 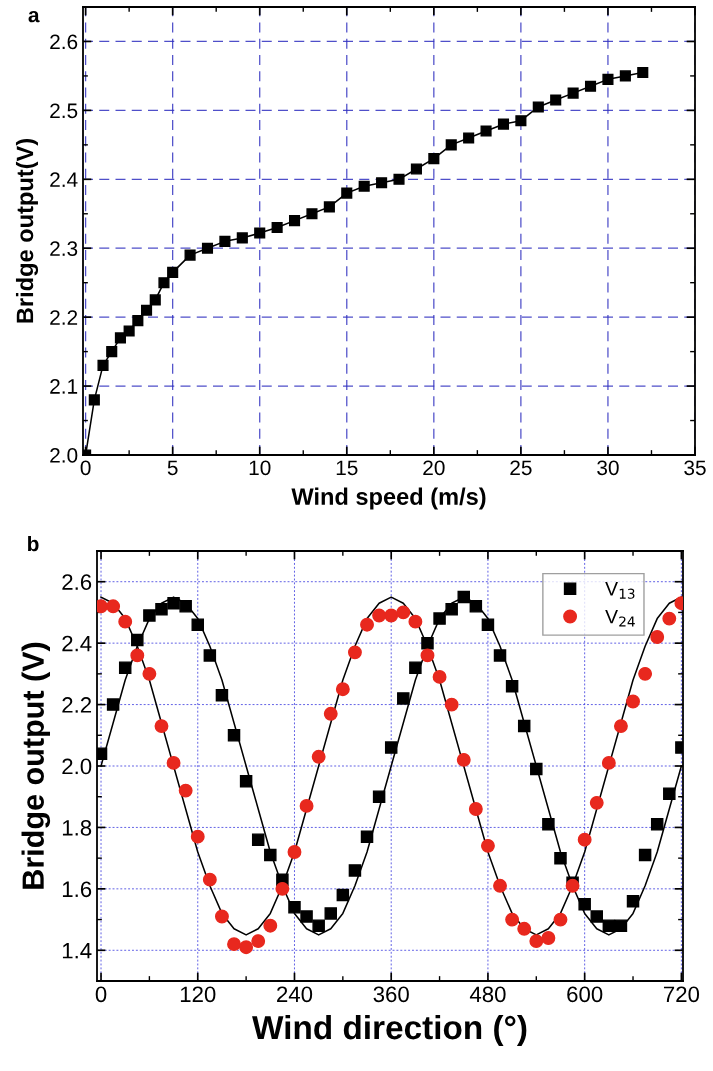 I want to click on x-tick-label: 240, so click(x=295, y=994).